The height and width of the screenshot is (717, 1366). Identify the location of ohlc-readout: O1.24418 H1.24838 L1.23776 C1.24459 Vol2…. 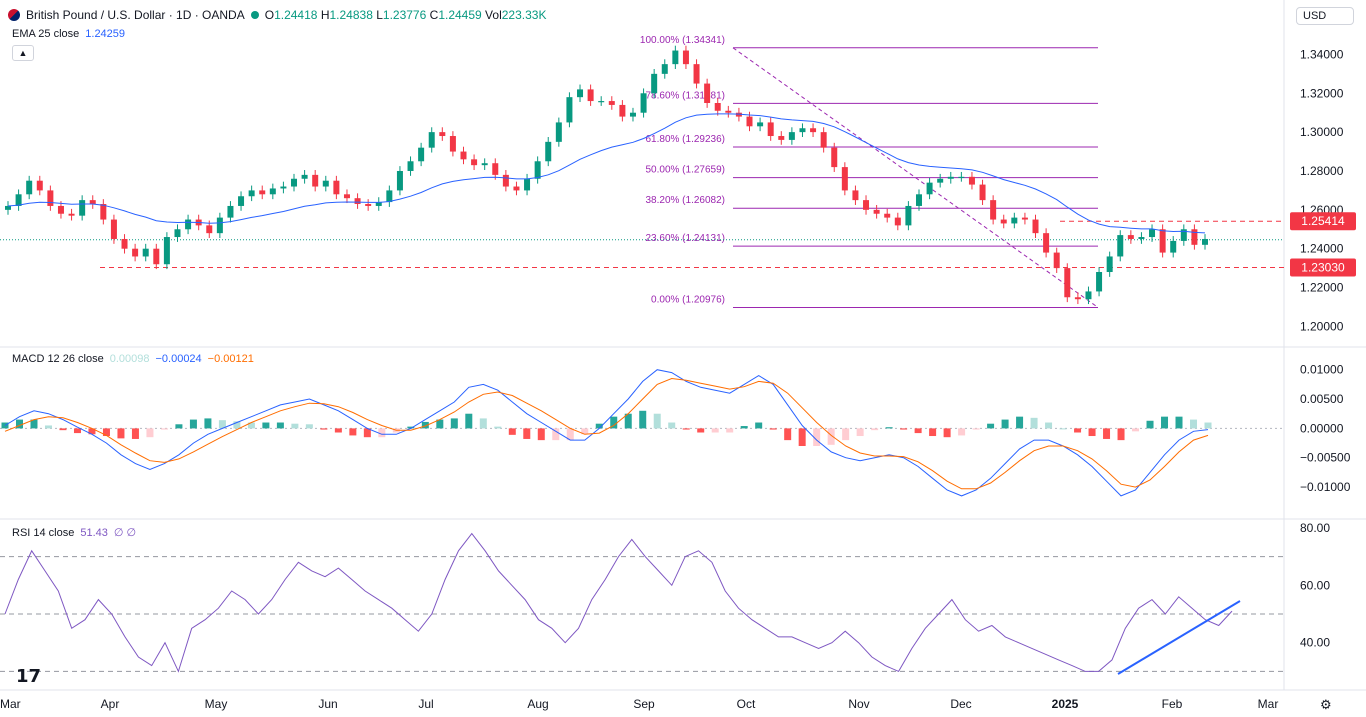
(405, 15).